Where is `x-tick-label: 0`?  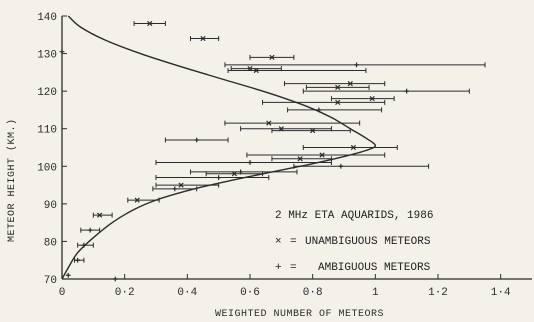 x-tick-label: 0 is located at coordinates (62, 293).